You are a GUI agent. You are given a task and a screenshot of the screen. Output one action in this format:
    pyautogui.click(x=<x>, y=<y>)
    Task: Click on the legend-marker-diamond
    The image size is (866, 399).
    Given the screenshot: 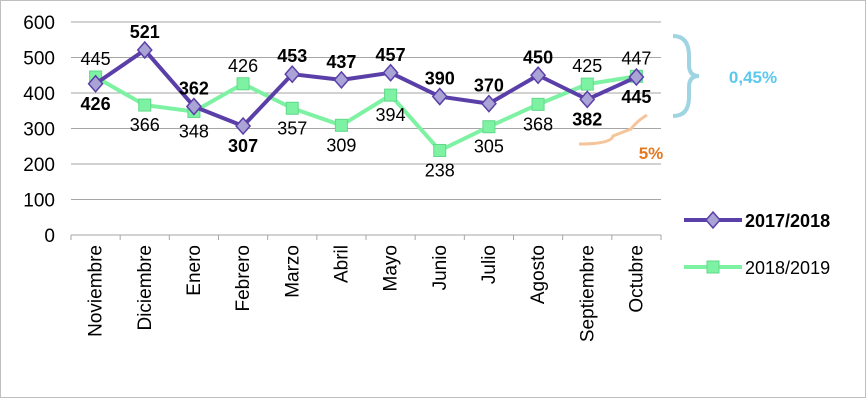 What is the action you would take?
    pyautogui.click(x=713, y=220)
    